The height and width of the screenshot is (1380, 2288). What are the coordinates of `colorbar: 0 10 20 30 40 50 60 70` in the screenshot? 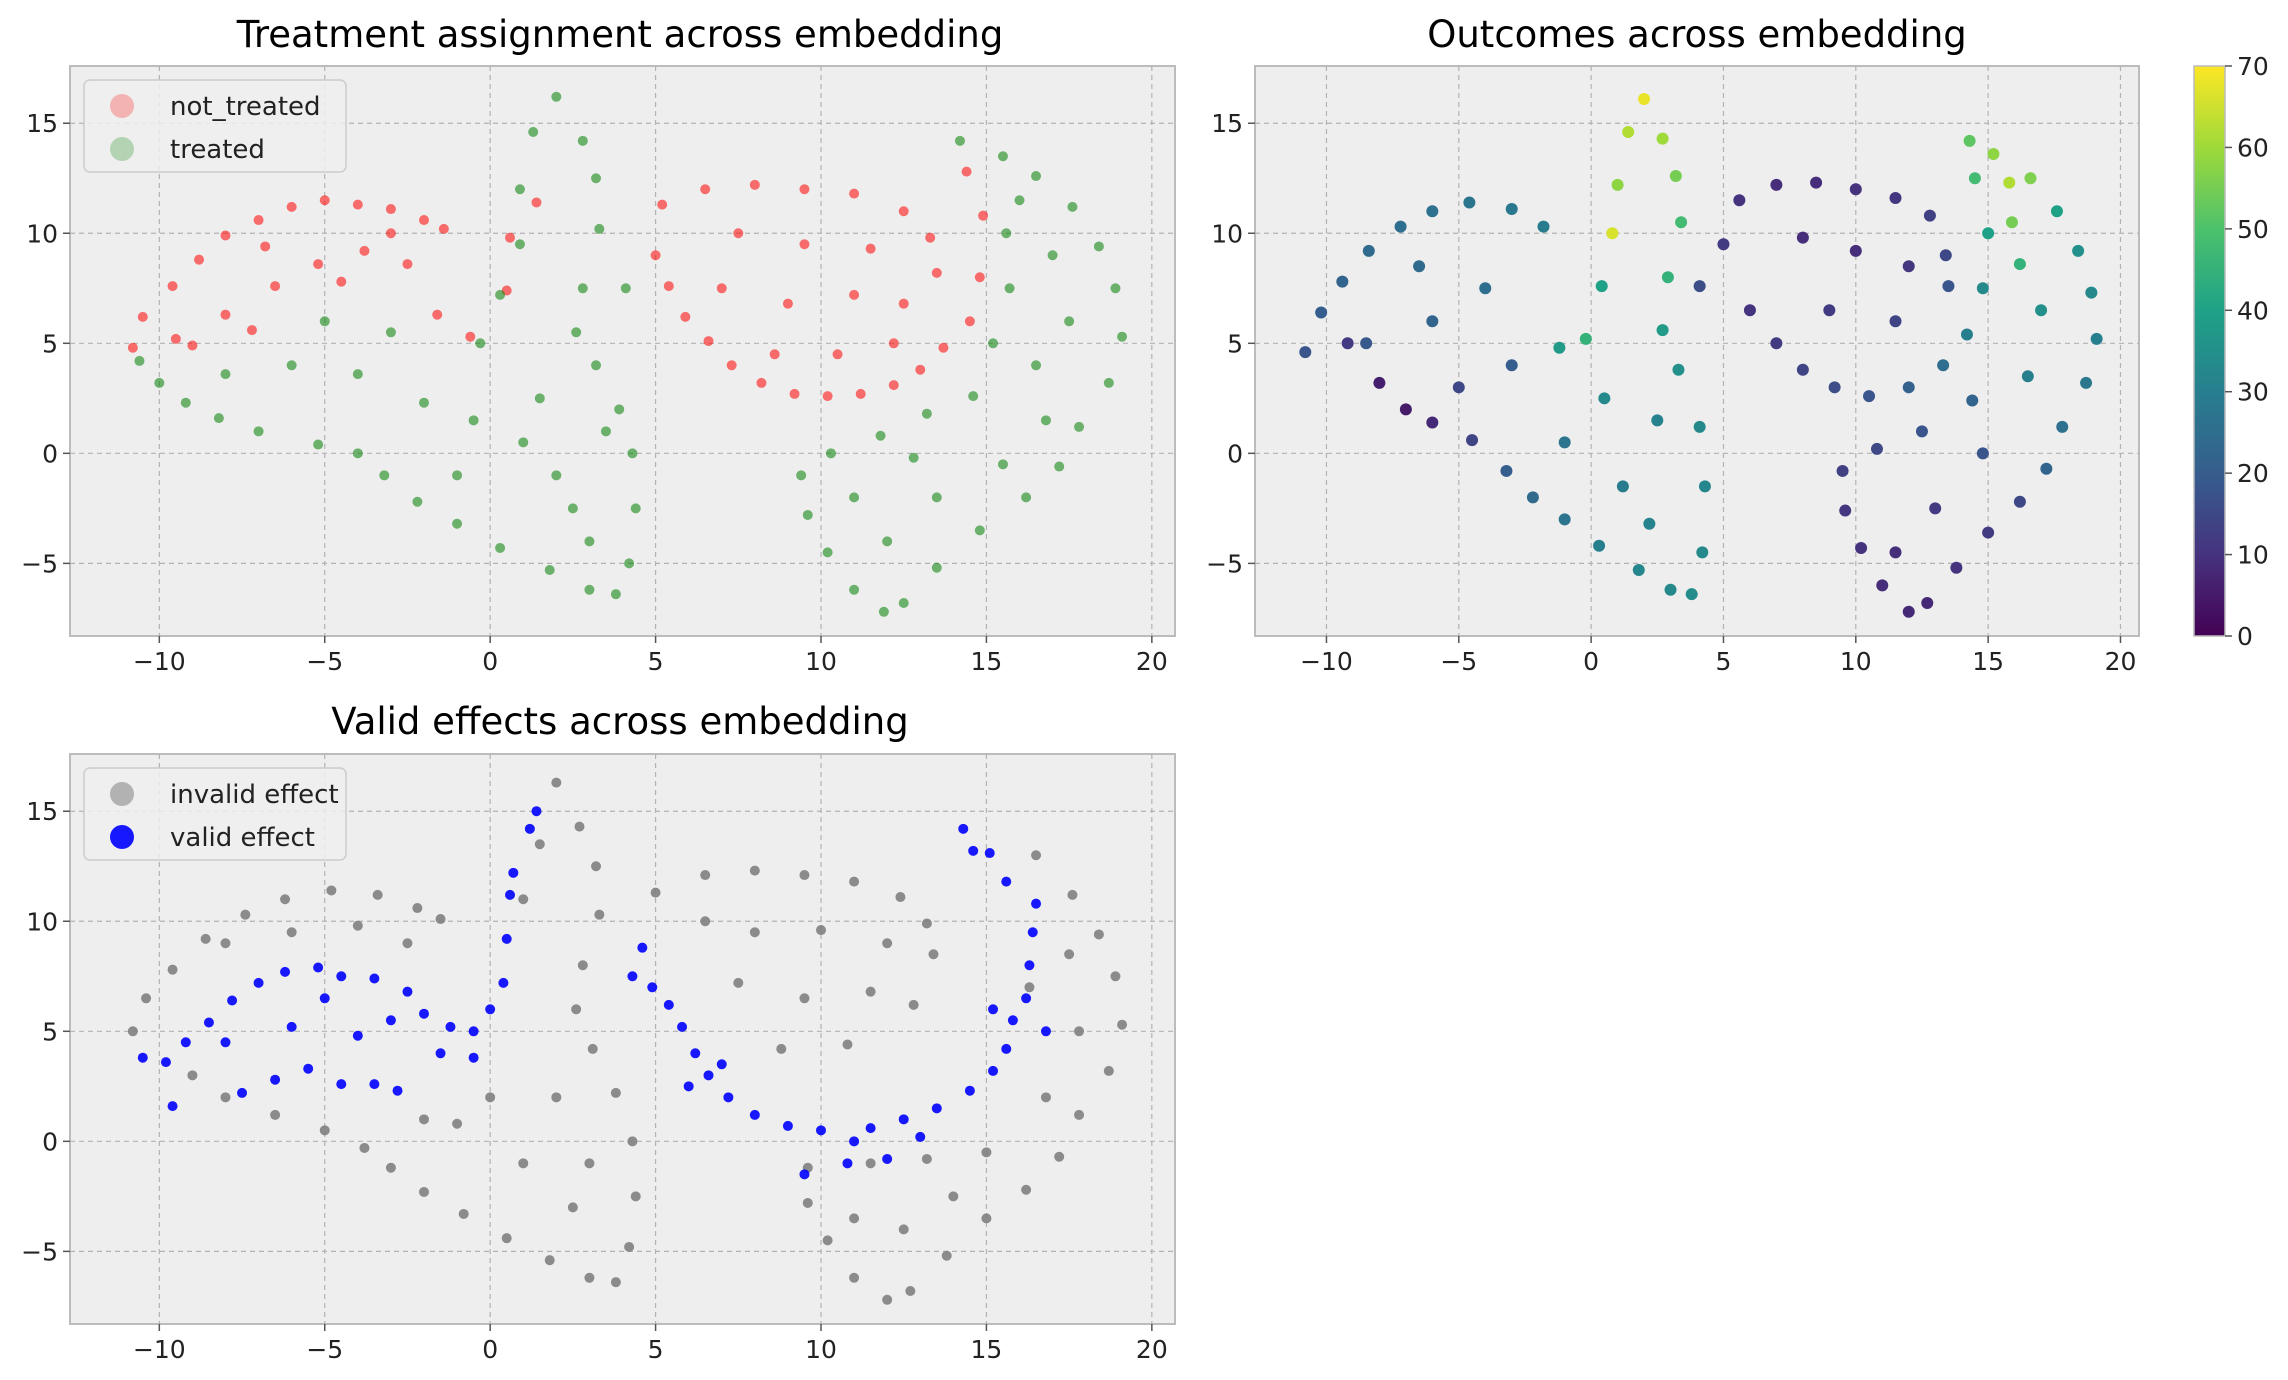 It's located at (2231, 351).